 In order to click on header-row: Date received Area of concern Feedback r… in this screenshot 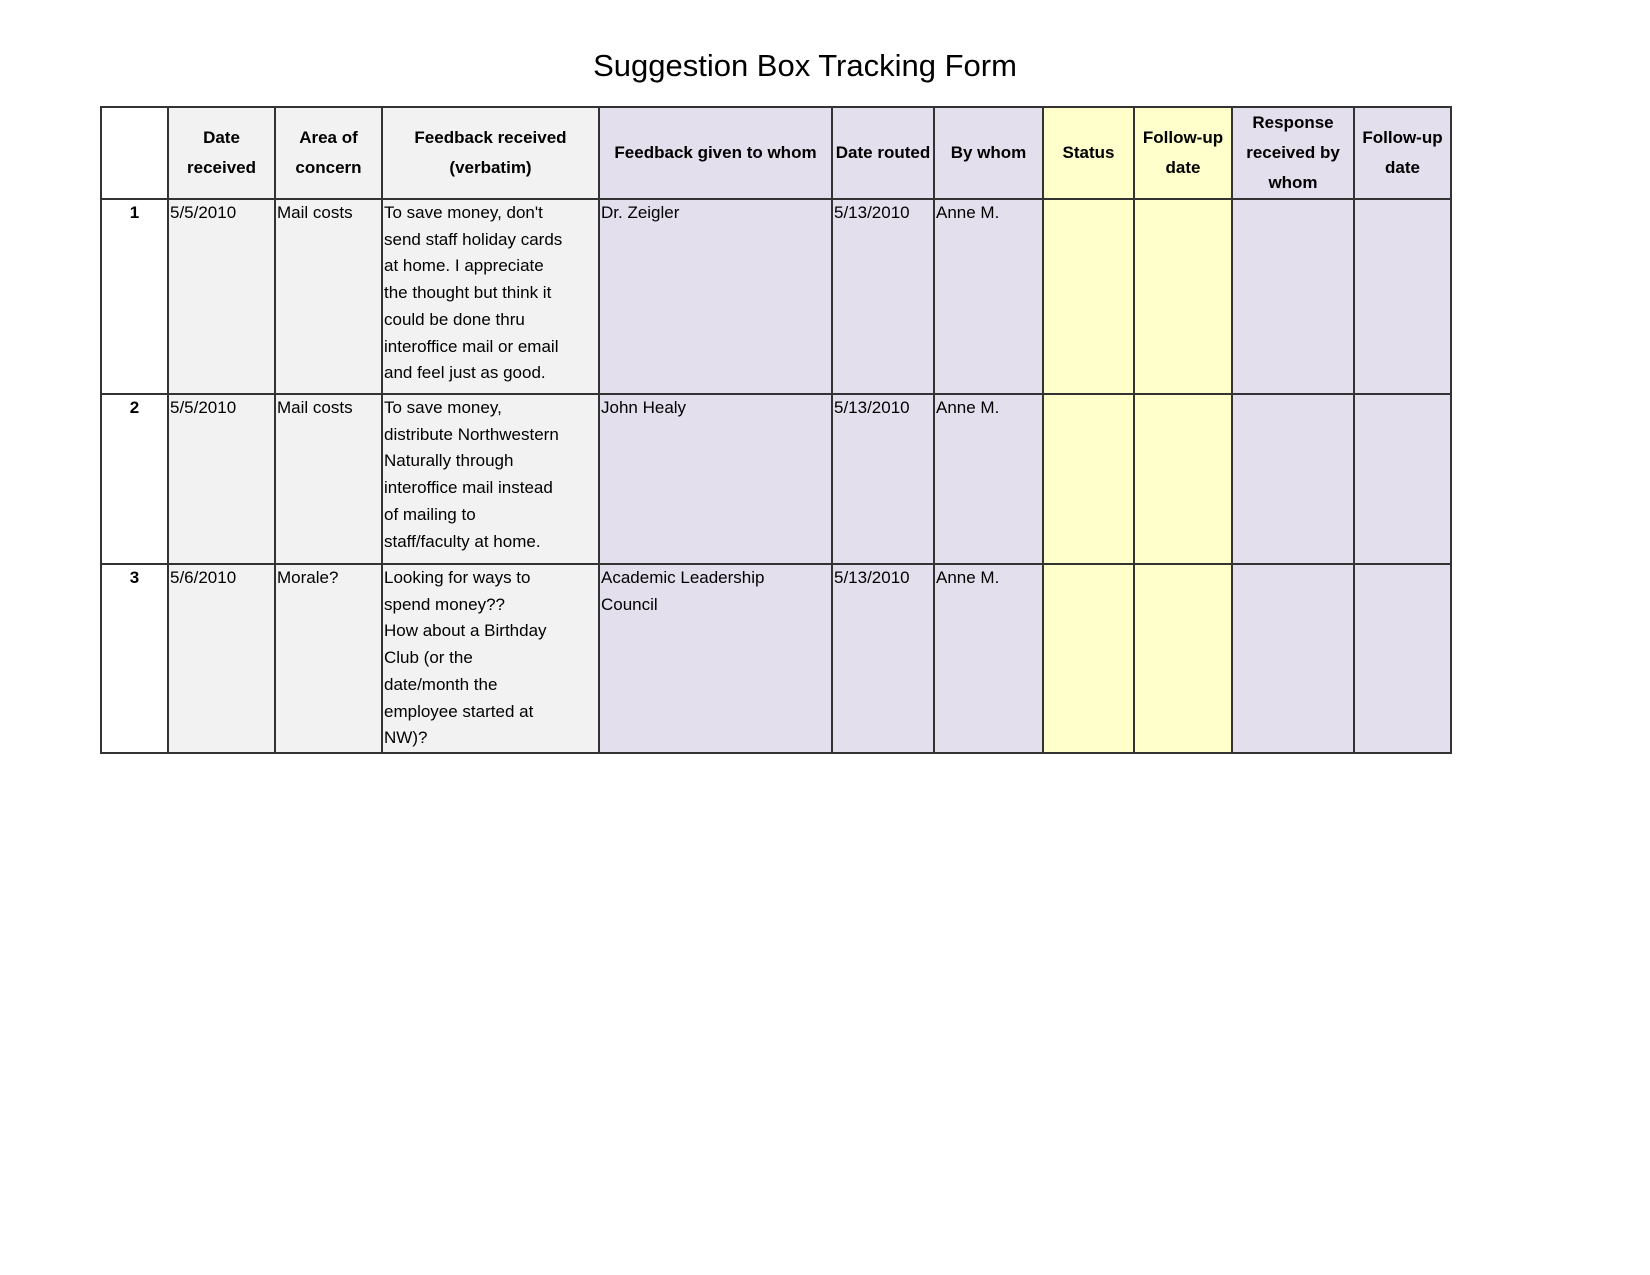, I will do `click(776, 153)`.